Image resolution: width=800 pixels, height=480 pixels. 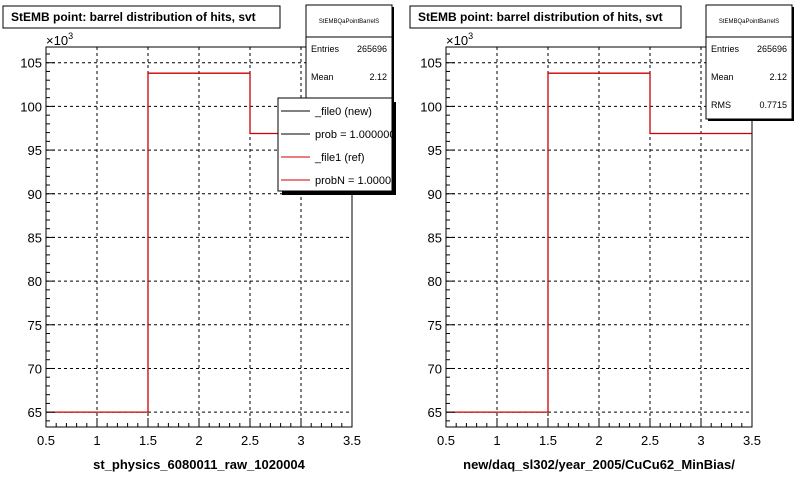 What do you see at coordinates (721, 105) in the screenshot?
I see `stats-label: RMS` at bounding box center [721, 105].